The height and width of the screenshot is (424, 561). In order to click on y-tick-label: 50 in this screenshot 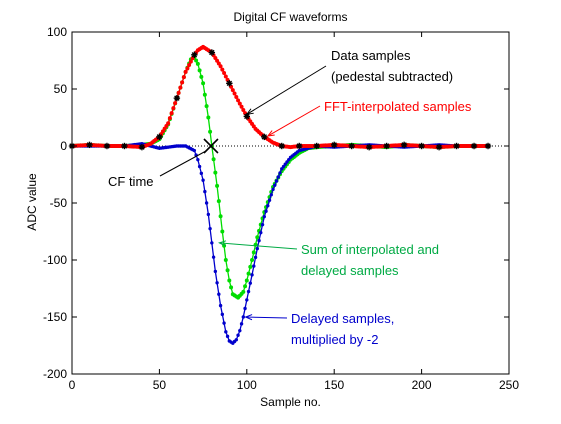, I will do `click(61, 89)`.